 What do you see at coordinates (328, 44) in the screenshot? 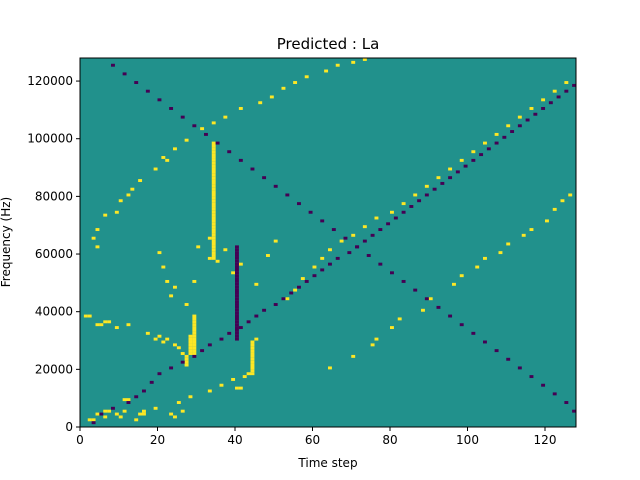
I see `chart-title: Predicted : La` at bounding box center [328, 44].